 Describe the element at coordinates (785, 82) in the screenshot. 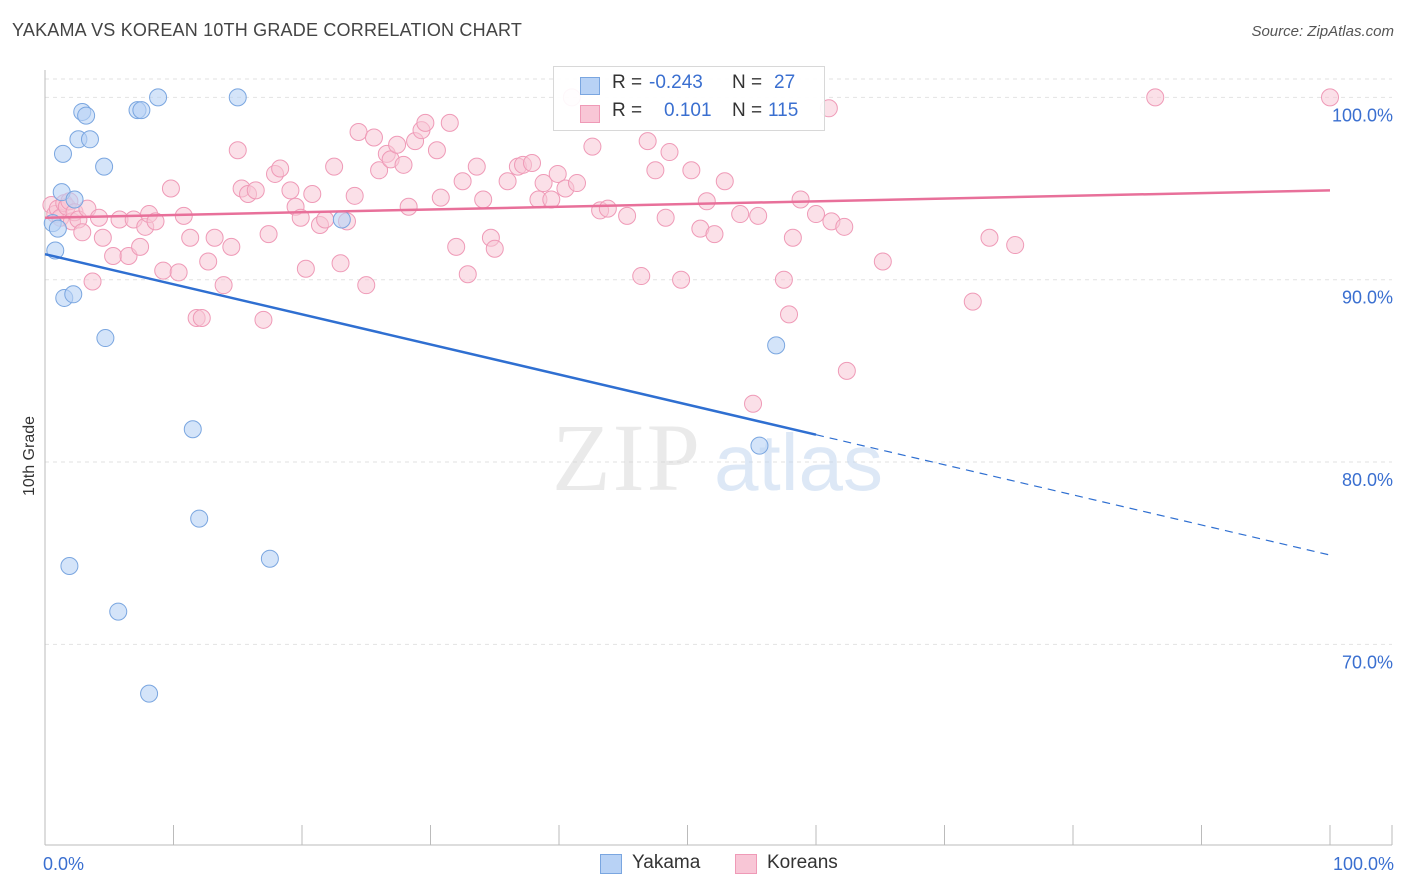

I see `yakama-n-value: 27` at that location.